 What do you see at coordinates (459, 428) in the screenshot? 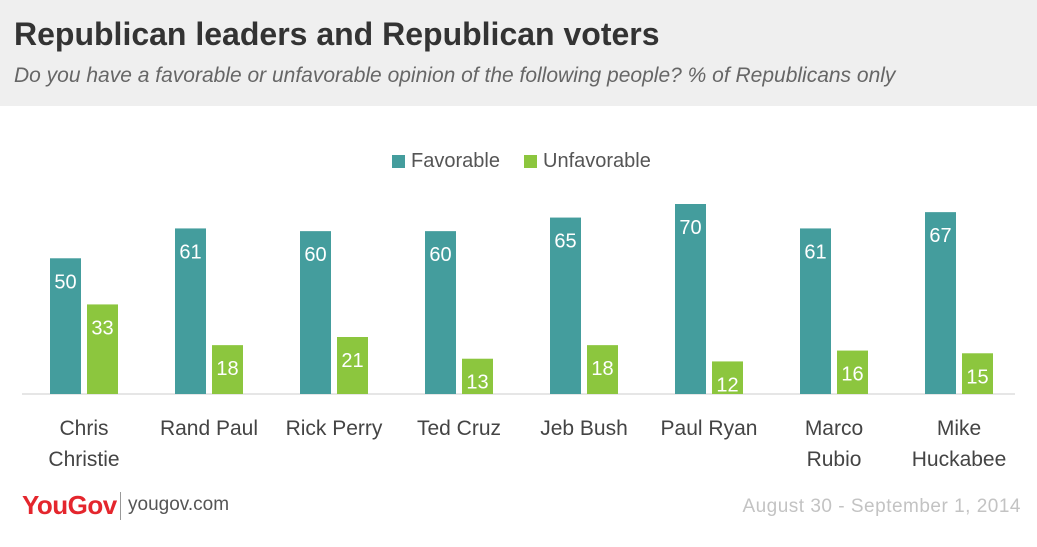
I see `category-label-4: Ted Cruz` at bounding box center [459, 428].